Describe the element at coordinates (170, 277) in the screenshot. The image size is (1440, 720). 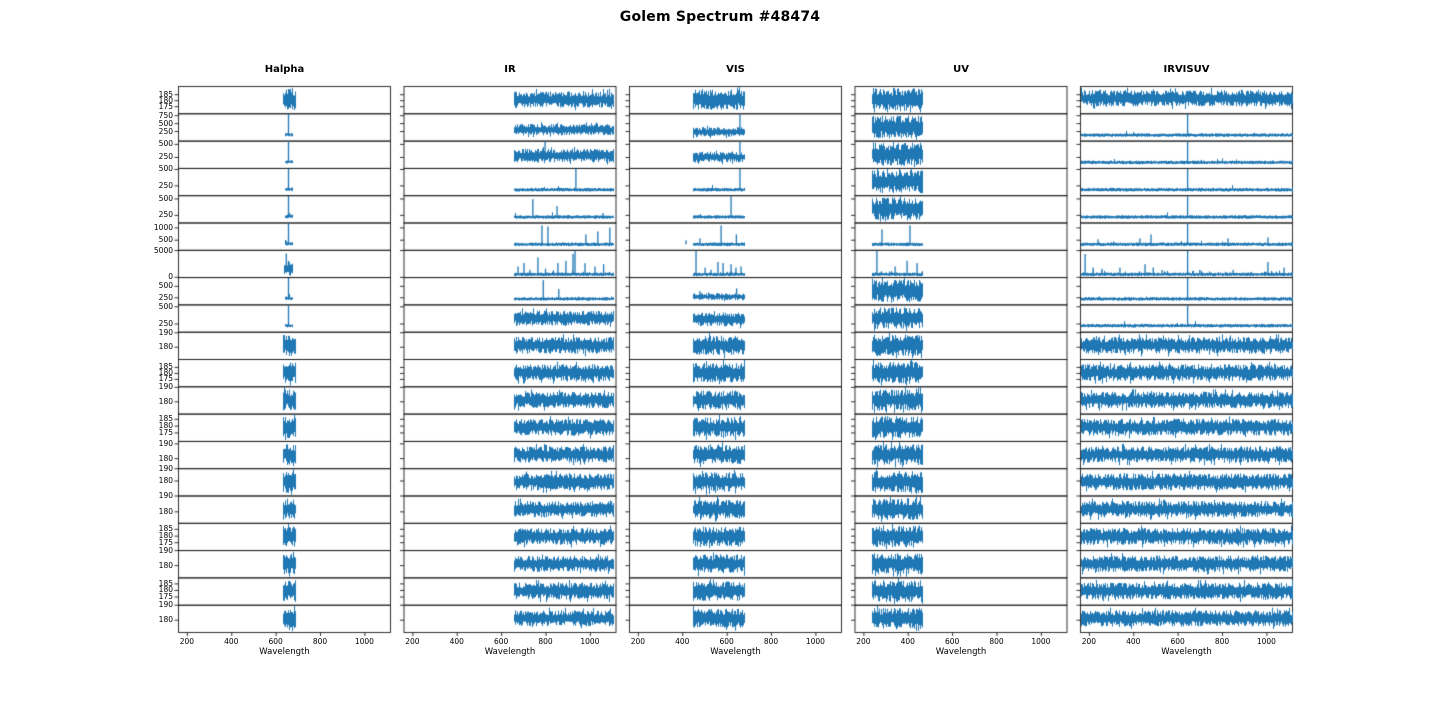
I see `y-tick-label: 0` at that location.